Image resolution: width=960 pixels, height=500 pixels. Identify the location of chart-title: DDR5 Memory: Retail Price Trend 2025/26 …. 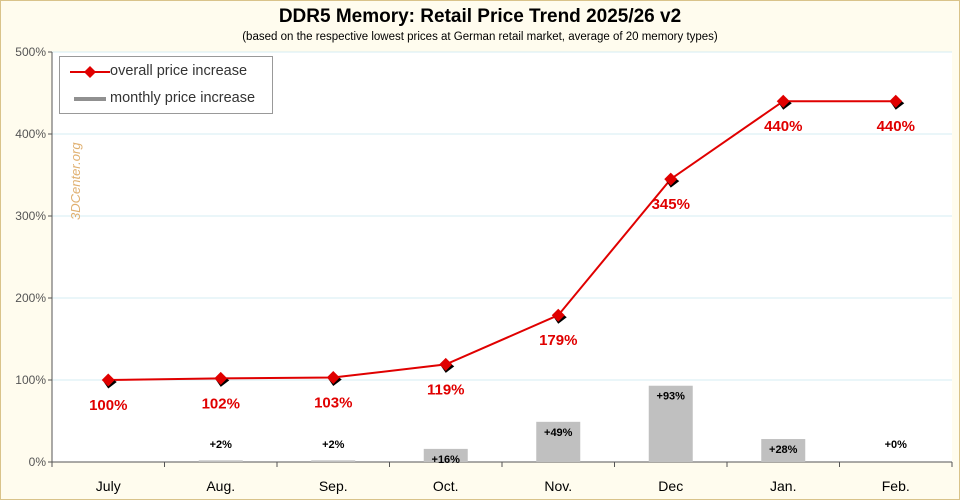
(480, 16).